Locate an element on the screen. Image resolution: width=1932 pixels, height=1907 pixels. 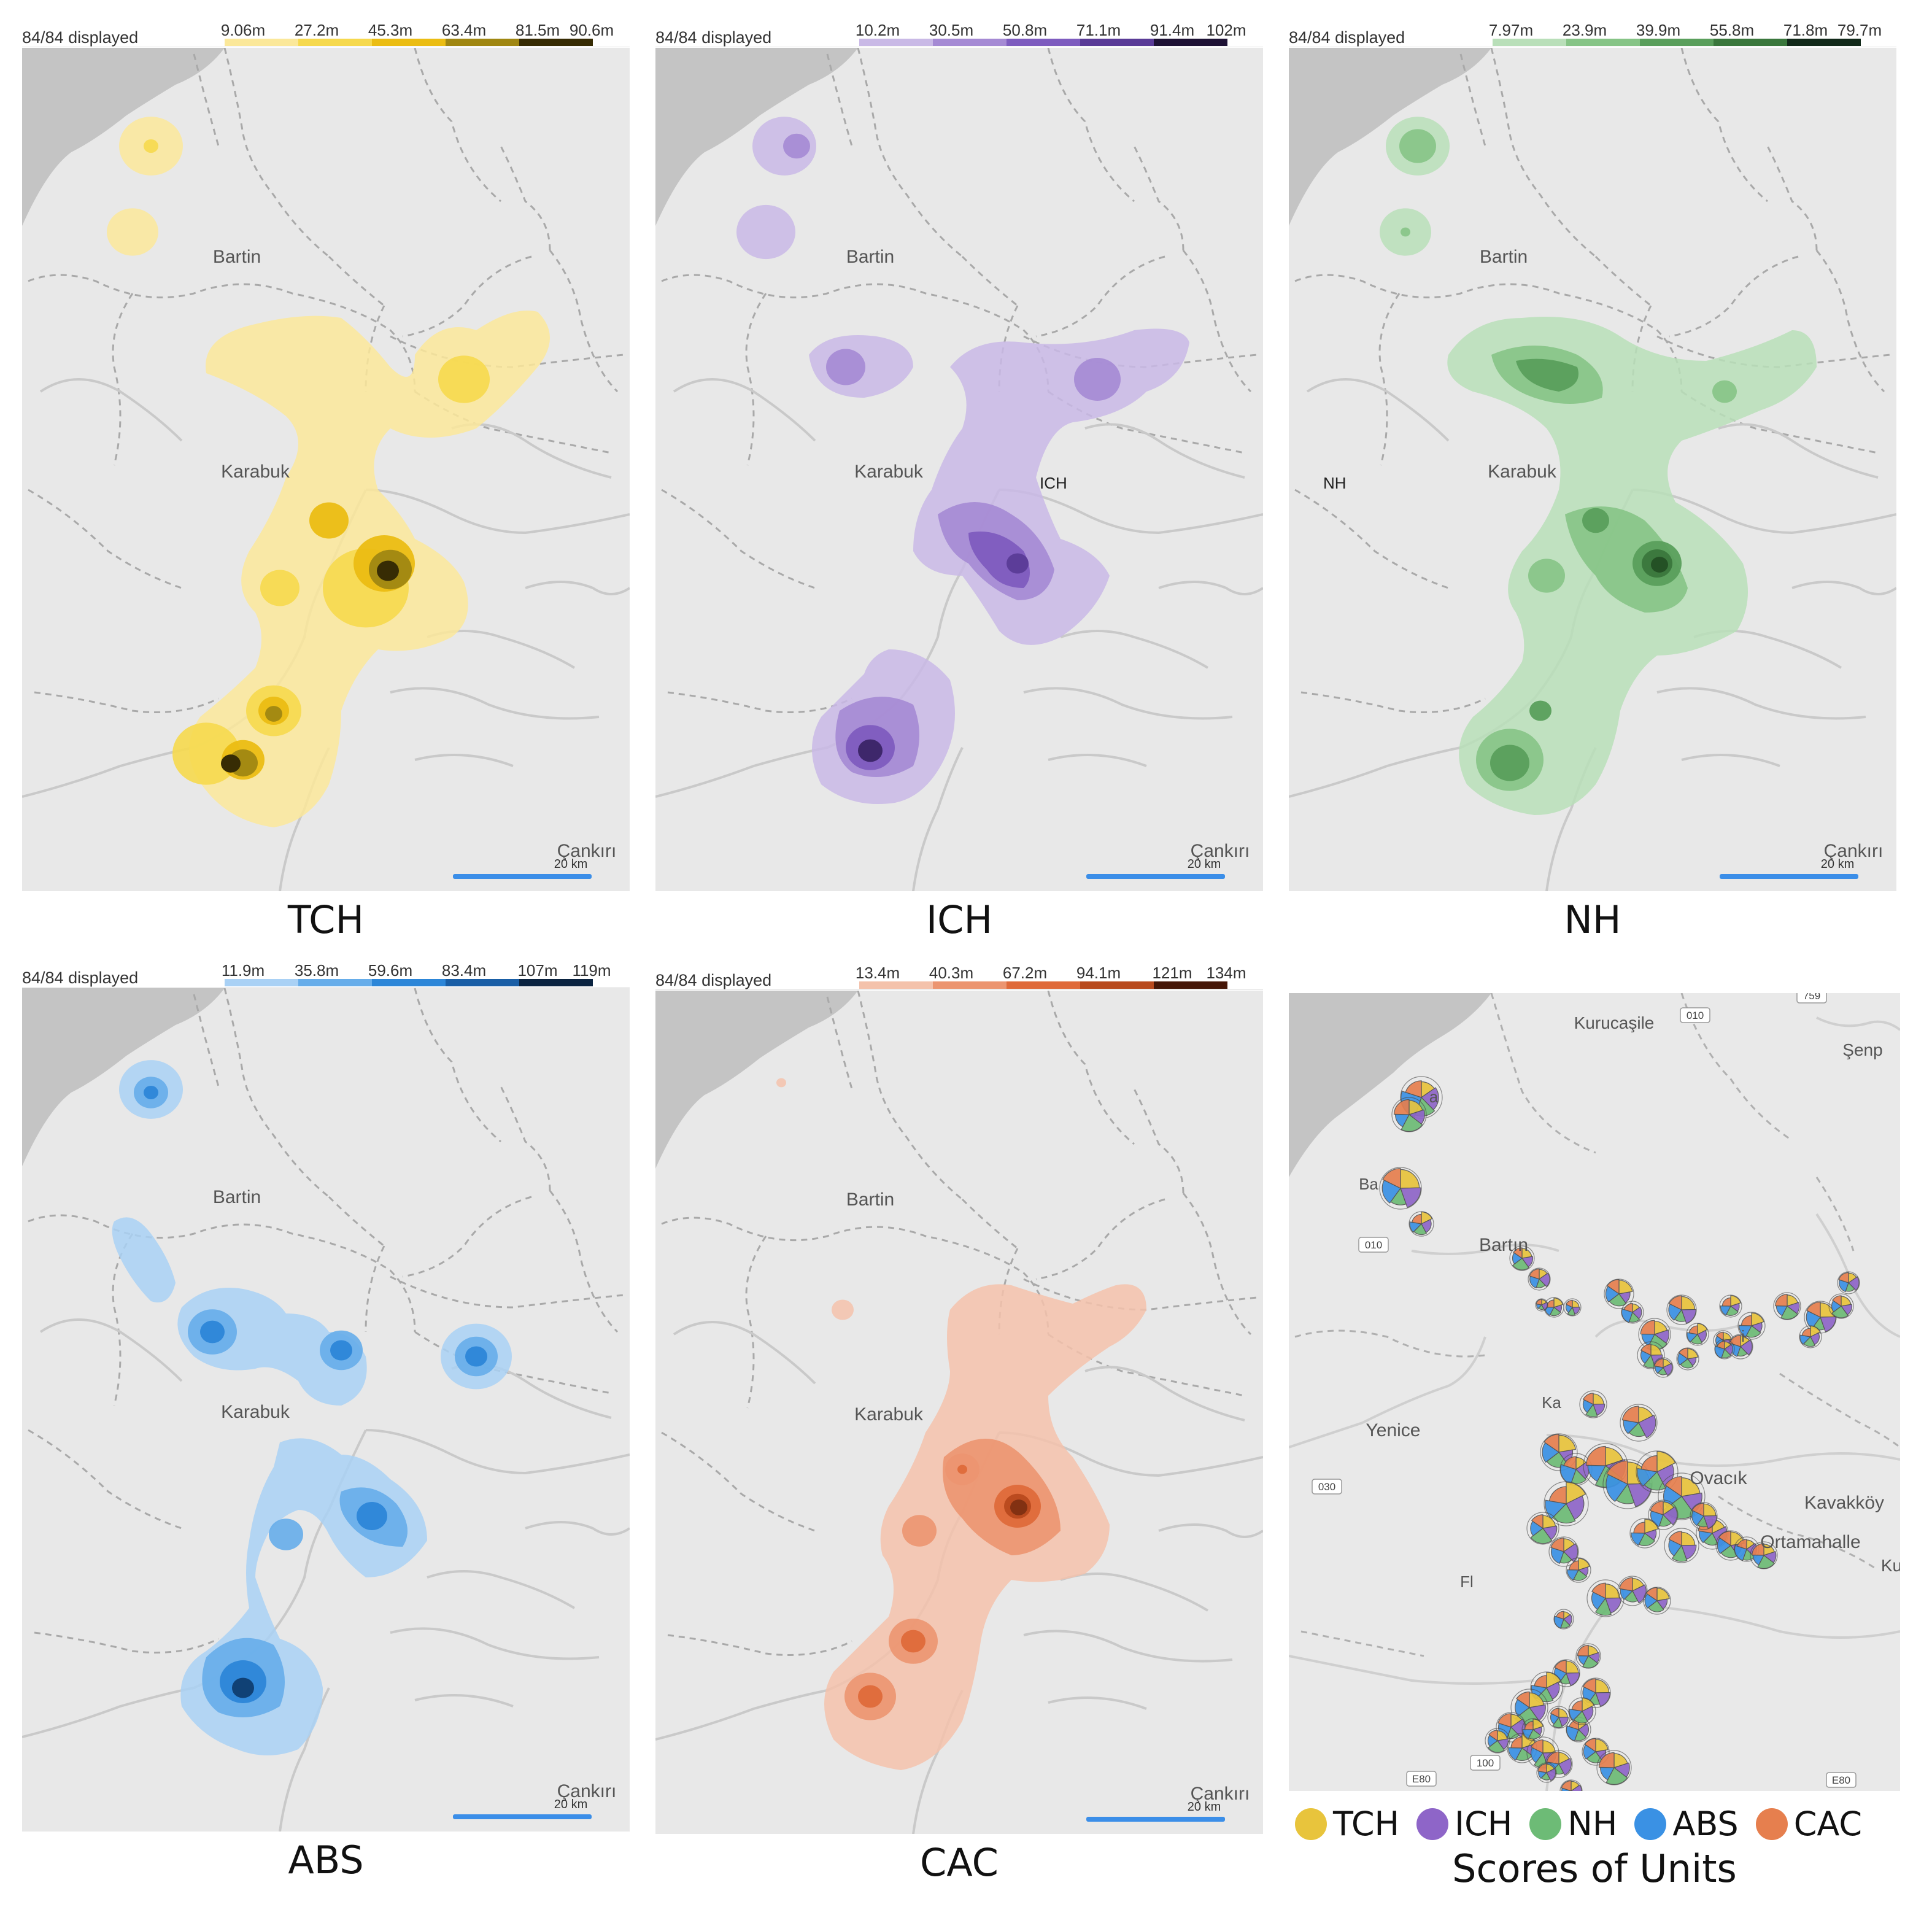
heatmap: Bartin Karabuk Çankırı NH 20 km is located at coordinates (1592, 469).